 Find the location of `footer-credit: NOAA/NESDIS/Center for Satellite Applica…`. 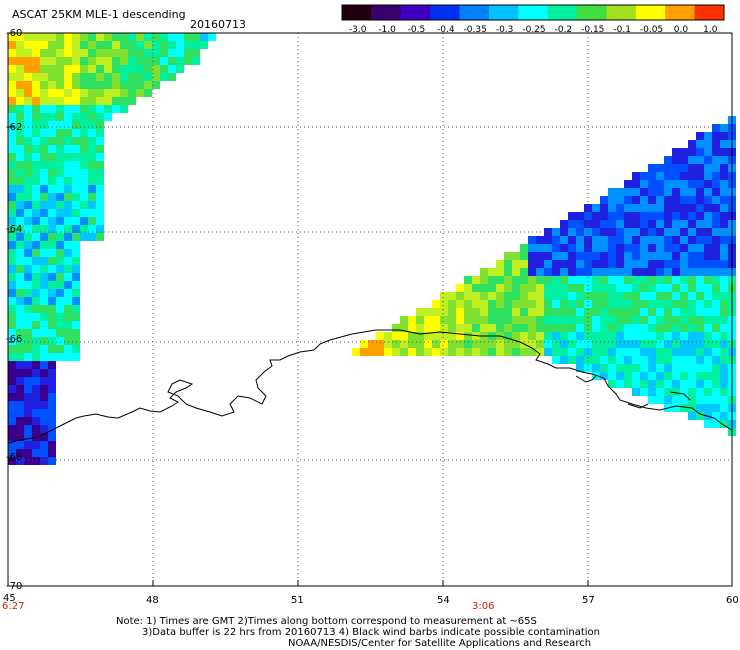

footer-credit: NOAA/NESDIS/Center for Satellite Applica… is located at coordinates (440, 643).